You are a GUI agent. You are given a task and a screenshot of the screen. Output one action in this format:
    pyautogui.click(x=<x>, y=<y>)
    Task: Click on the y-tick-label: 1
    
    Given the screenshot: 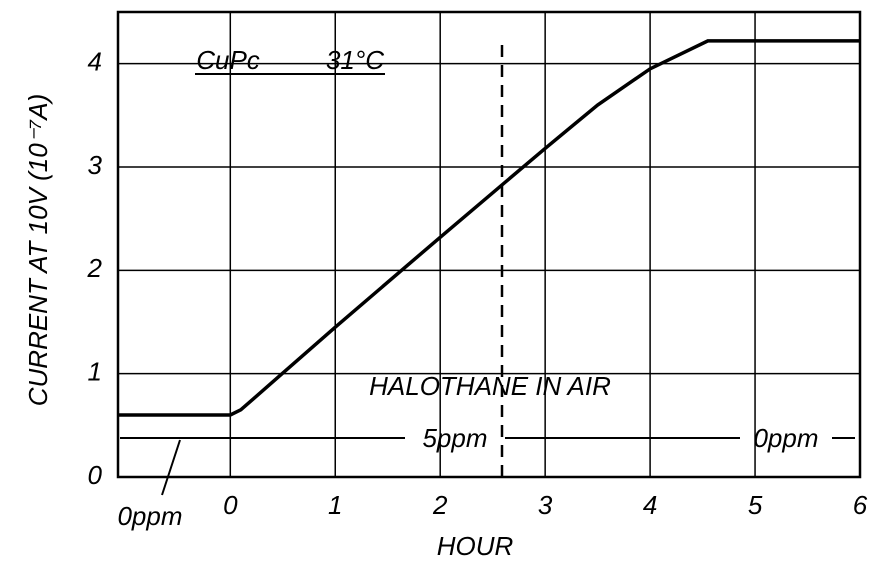 What is the action you would take?
    pyautogui.click(x=95, y=372)
    